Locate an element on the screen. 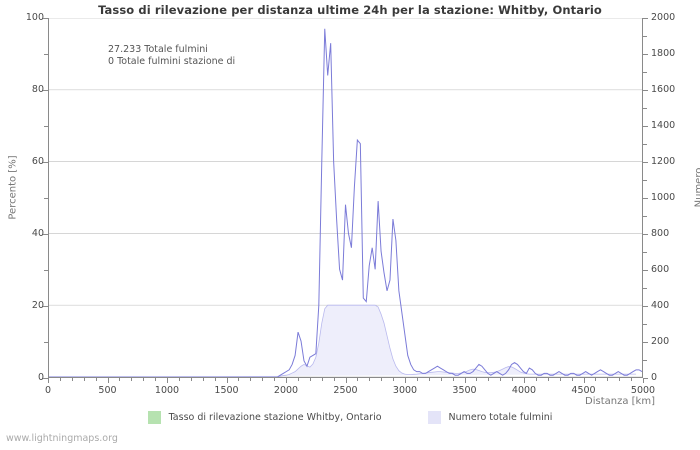  y-axis-left-tick-label: 40 is located at coordinates (37, 233).